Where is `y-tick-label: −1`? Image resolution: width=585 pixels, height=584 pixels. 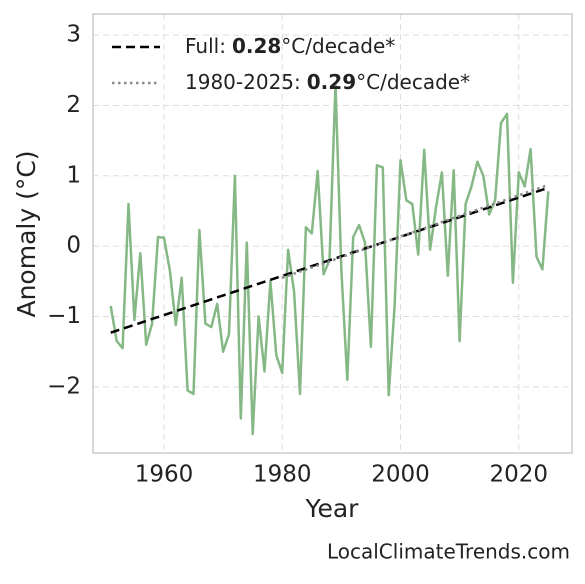
y-tick-label: −1 is located at coordinates (64, 316).